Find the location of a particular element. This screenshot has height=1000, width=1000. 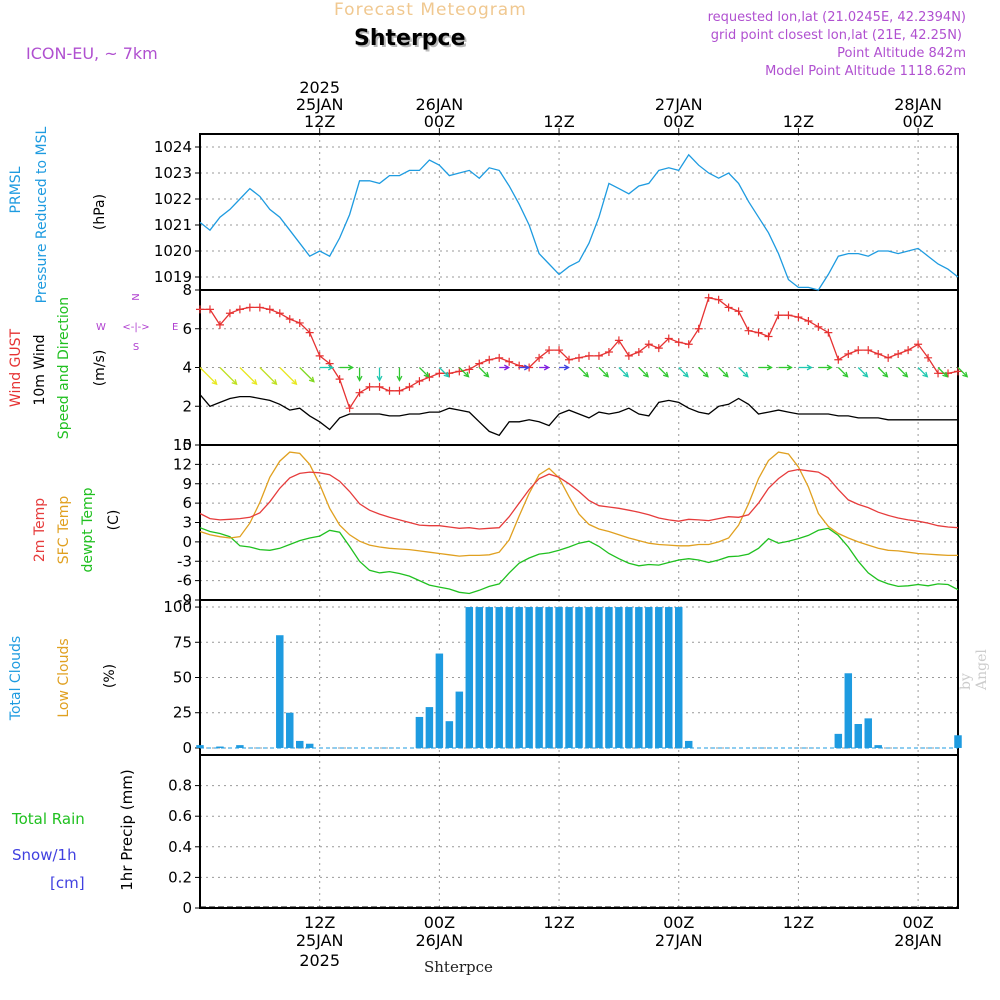

t2m-line is located at coordinates (579, 499).